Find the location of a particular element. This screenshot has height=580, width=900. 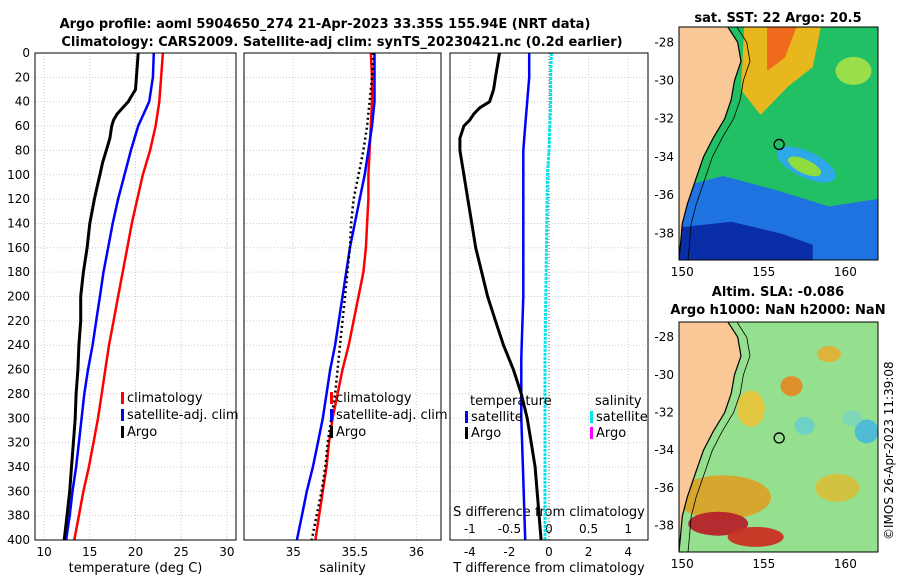

depth-tick-label: 380 is located at coordinates (18, 516).